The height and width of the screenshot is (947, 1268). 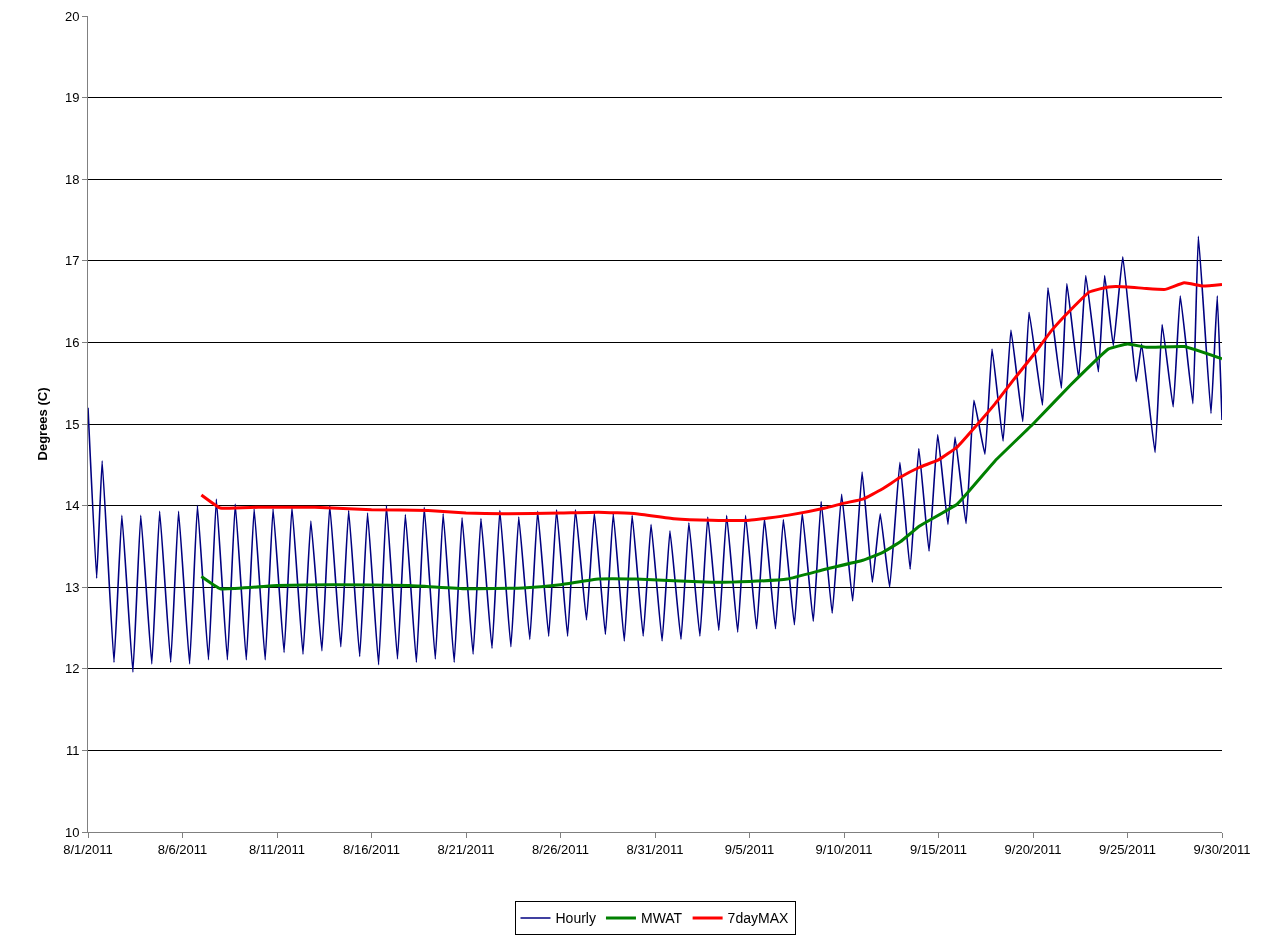 I want to click on y-tick-label: 18, so click(x=72, y=179).